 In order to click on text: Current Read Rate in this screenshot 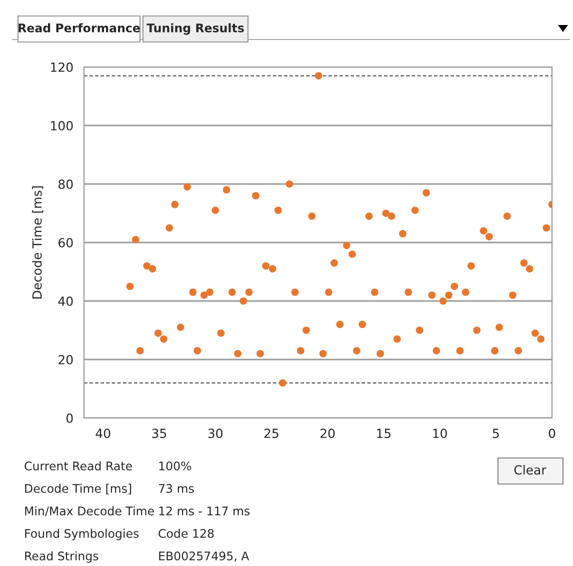, I will do `click(78, 465)`.